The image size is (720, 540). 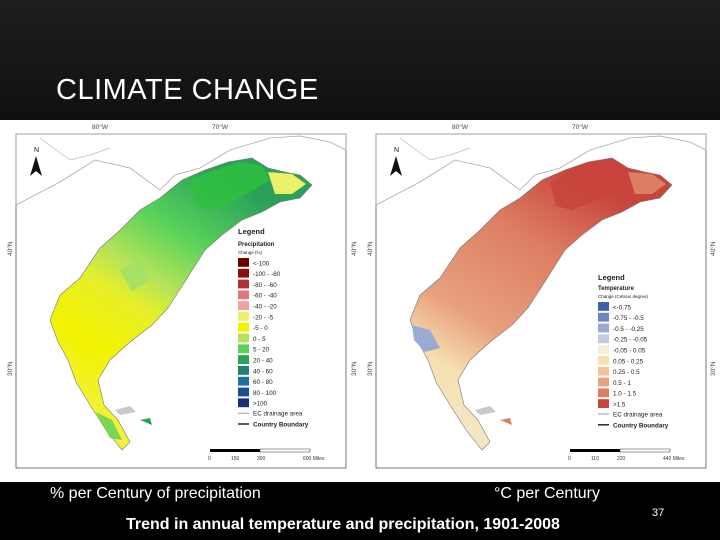 I want to click on precip-legend-label-10: 40 - 60, so click(x=263, y=371).